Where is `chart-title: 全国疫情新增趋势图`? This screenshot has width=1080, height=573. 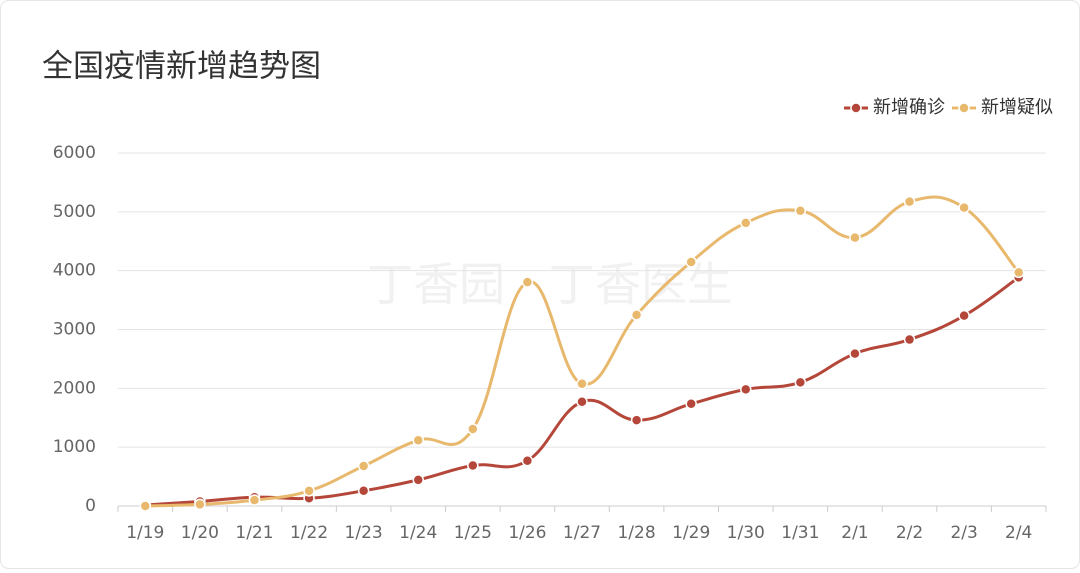
chart-title: 全国疫情新增趋势图 is located at coordinates (181, 67).